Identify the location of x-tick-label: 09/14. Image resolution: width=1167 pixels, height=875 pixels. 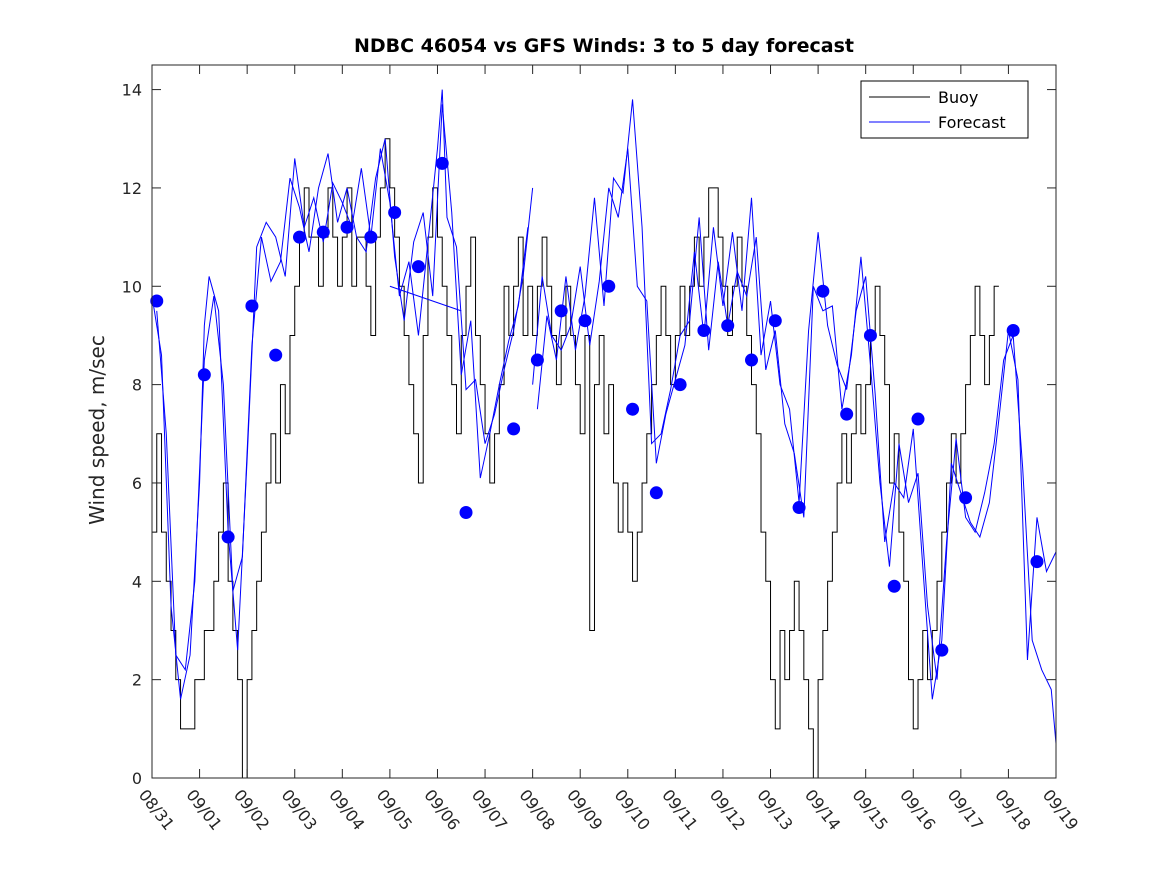
(822, 810).